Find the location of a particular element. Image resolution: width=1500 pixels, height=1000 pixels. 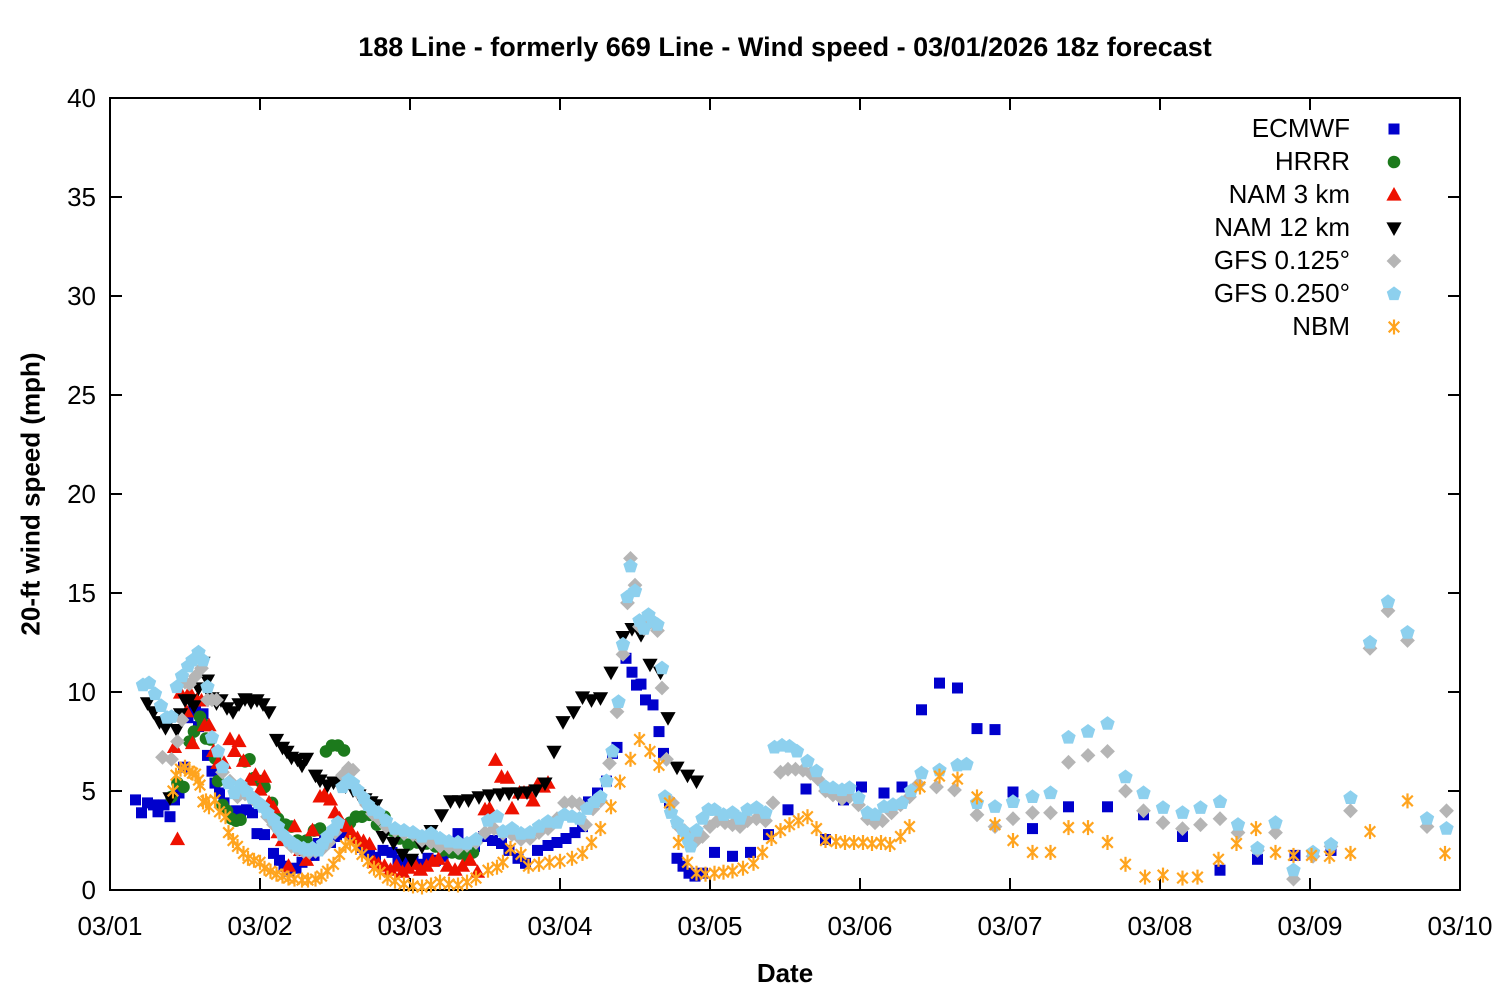

svg-text: 03/03 is located at coordinates (409, 926).